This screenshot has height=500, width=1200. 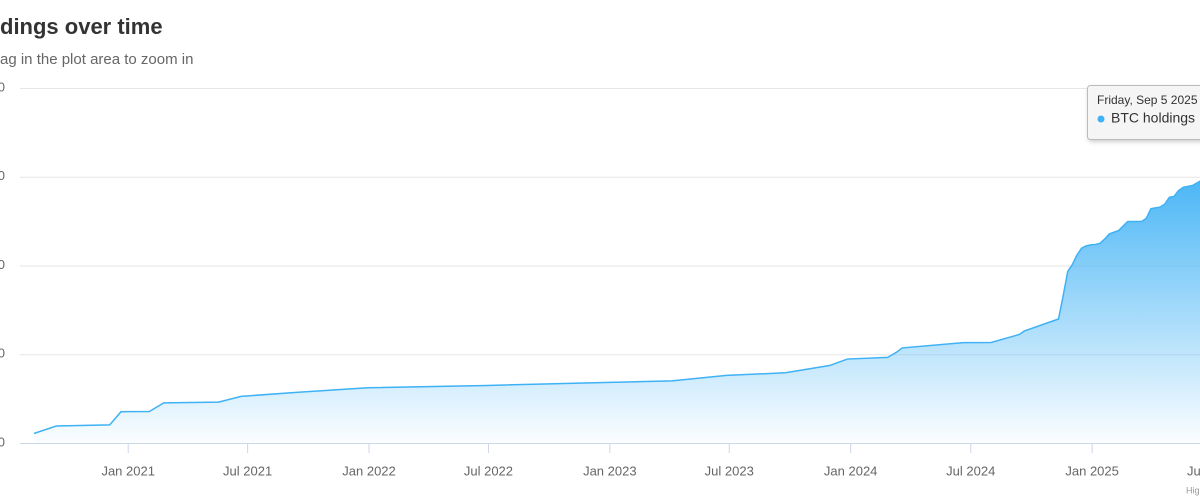 What do you see at coordinates (2, 86) in the screenshot?
I see `y-tick-label: 800 000` at bounding box center [2, 86].